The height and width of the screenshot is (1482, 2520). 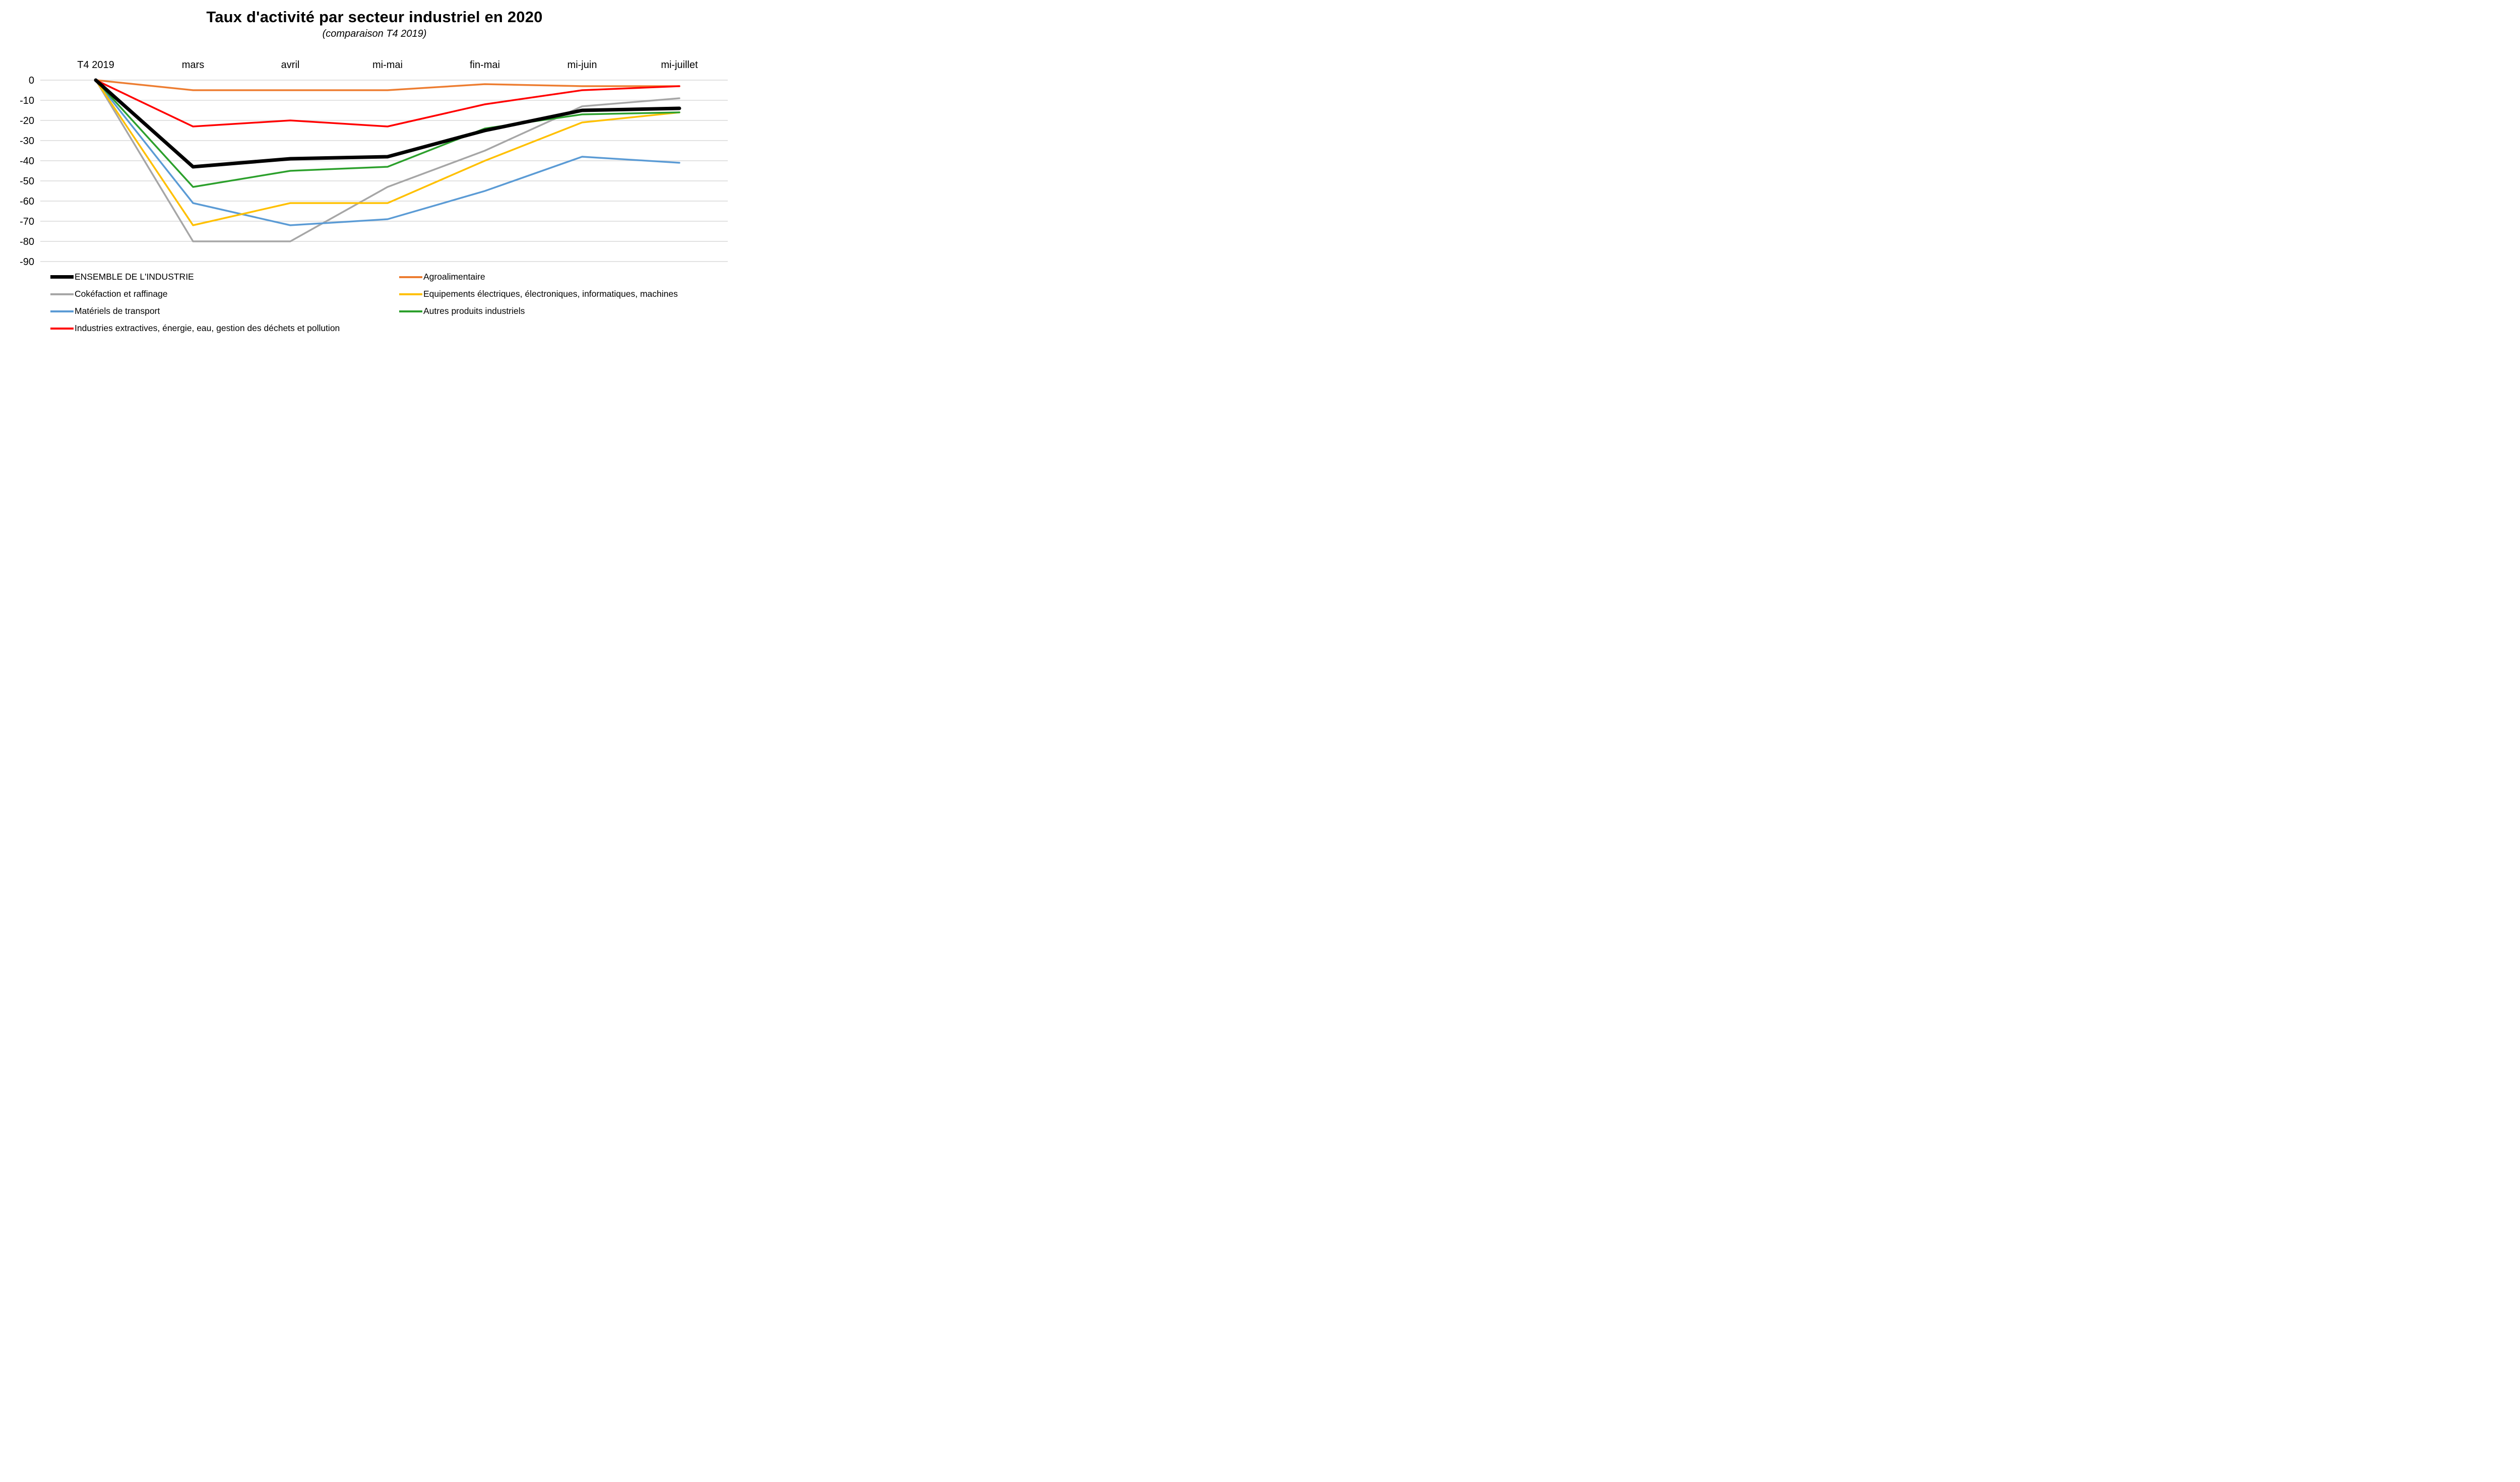 What do you see at coordinates (224, 311) in the screenshot?
I see `legend-item: Matériels de transport` at bounding box center [224, 311].